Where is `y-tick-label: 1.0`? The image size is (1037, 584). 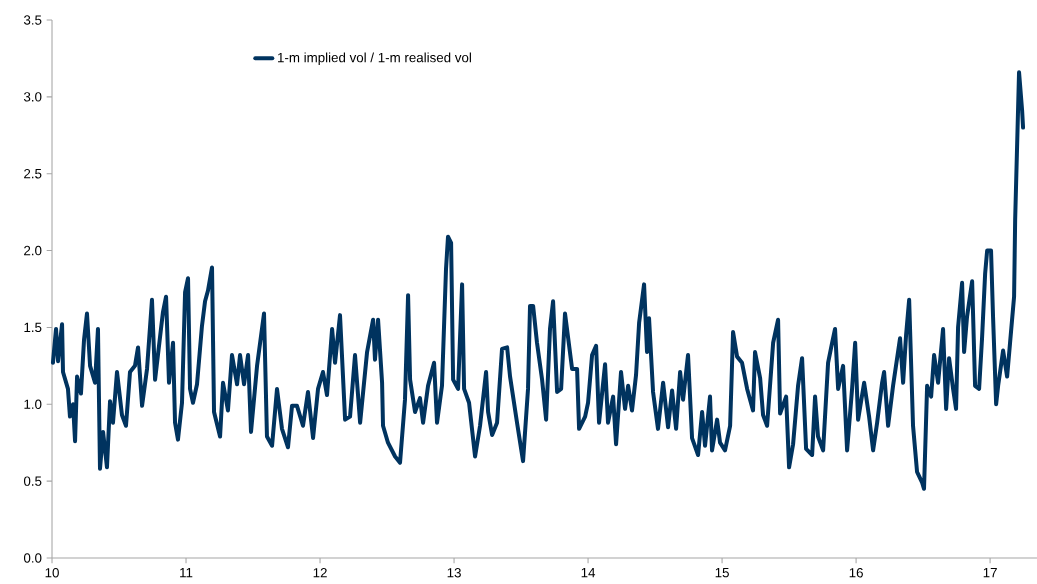
y-tick-label: 1.0 is located at coordinates (33, 404).